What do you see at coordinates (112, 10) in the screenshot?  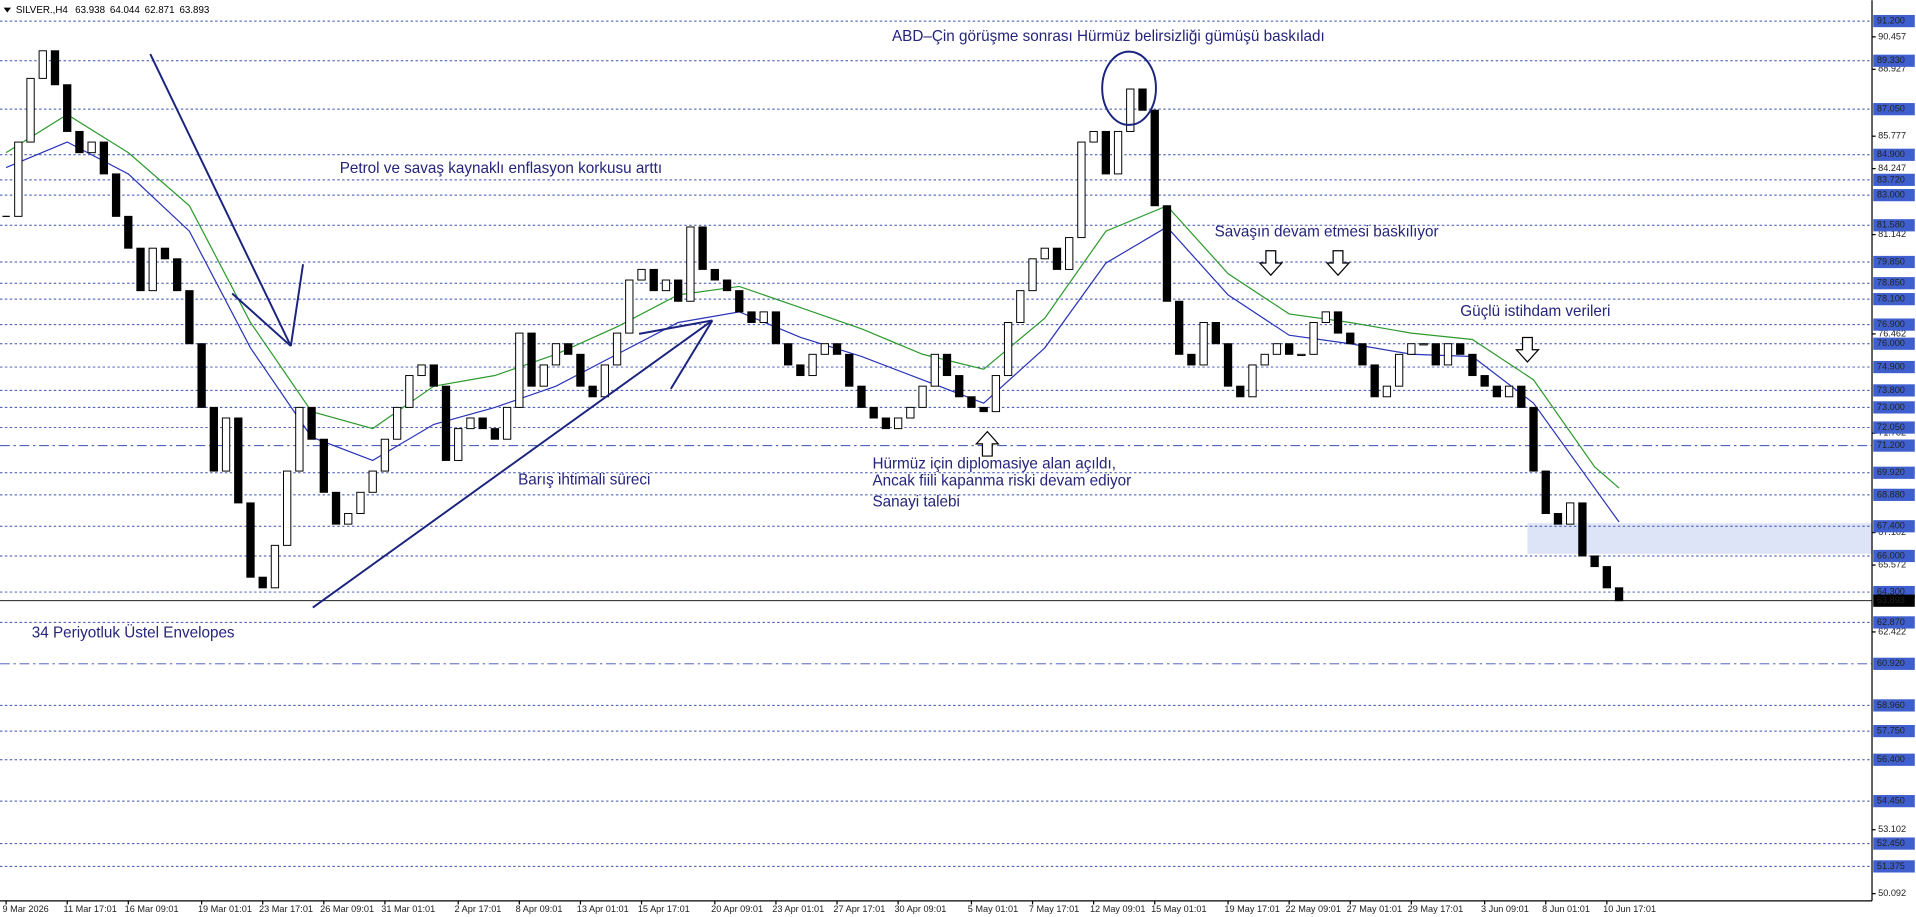 I see `header-text: SILVER.,H4 63.938 64.044 62.871 63.893` at bounding box center [112, 10].